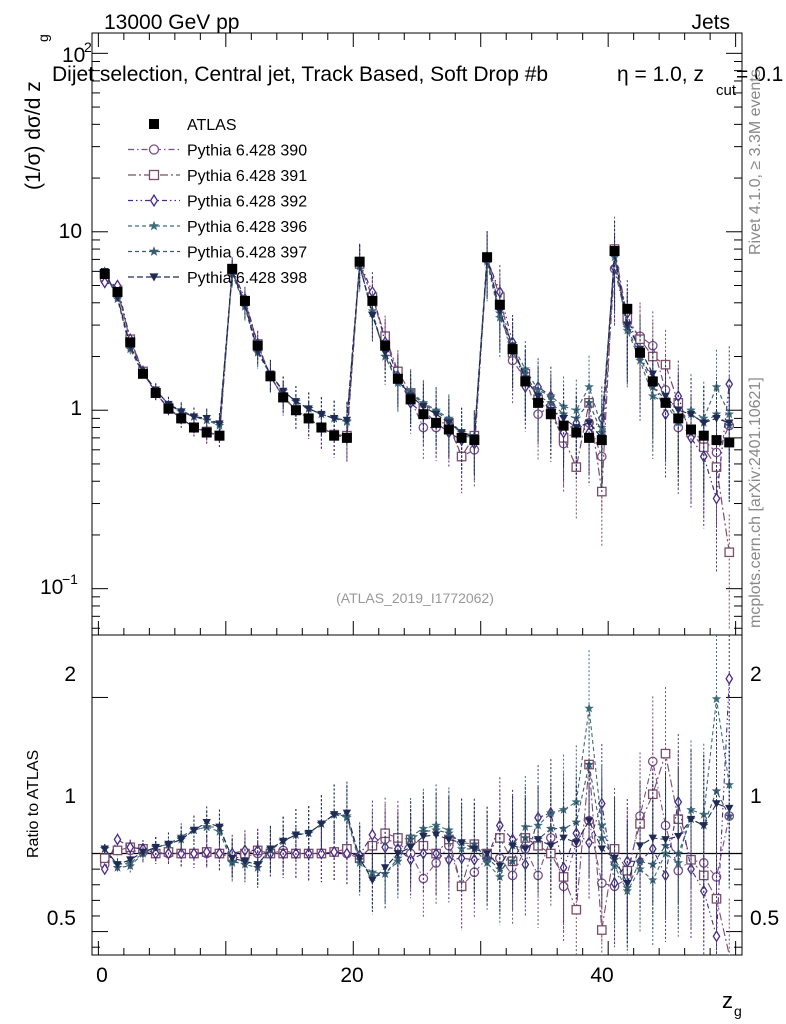  I want to click on legend-item: Pythia 6.428 397, so click(217, 253).